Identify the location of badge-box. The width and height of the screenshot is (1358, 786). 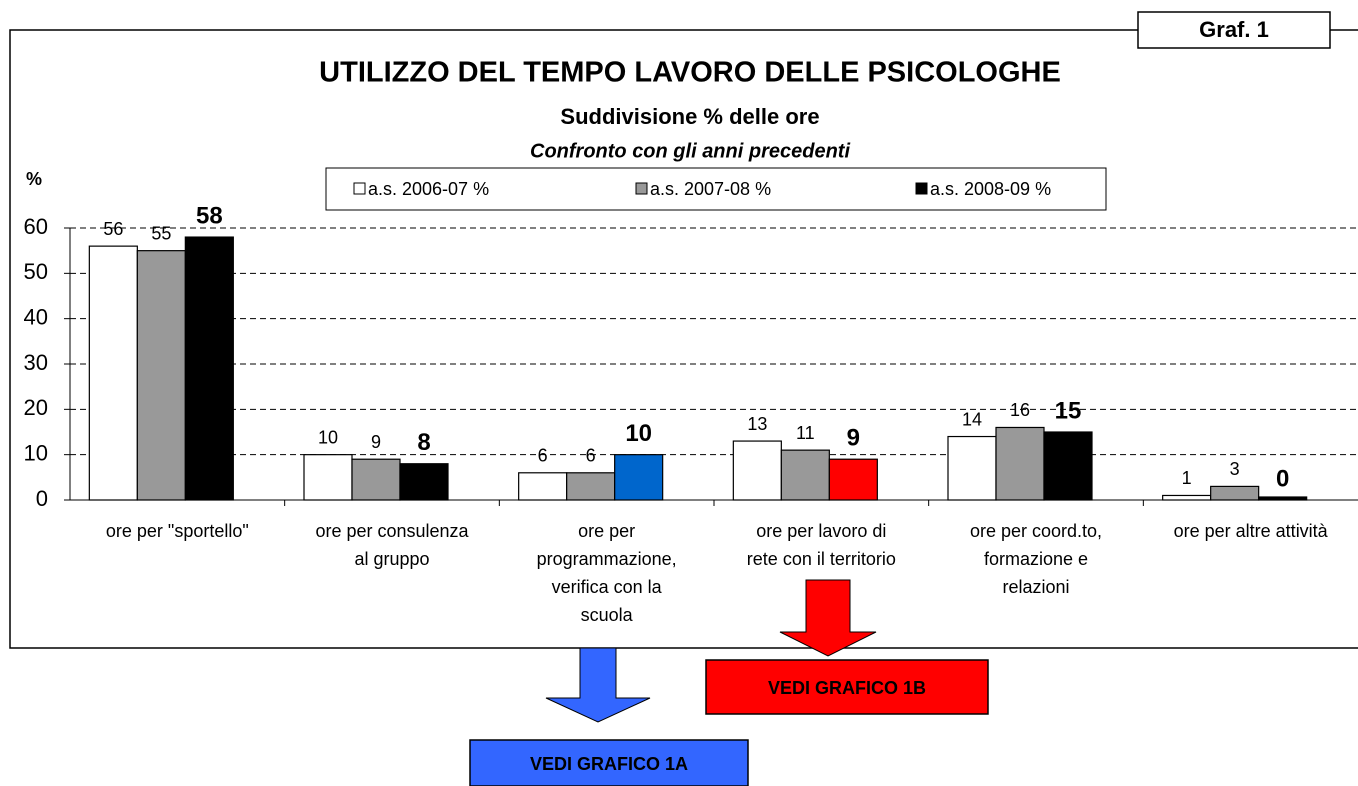
(1234, 30).